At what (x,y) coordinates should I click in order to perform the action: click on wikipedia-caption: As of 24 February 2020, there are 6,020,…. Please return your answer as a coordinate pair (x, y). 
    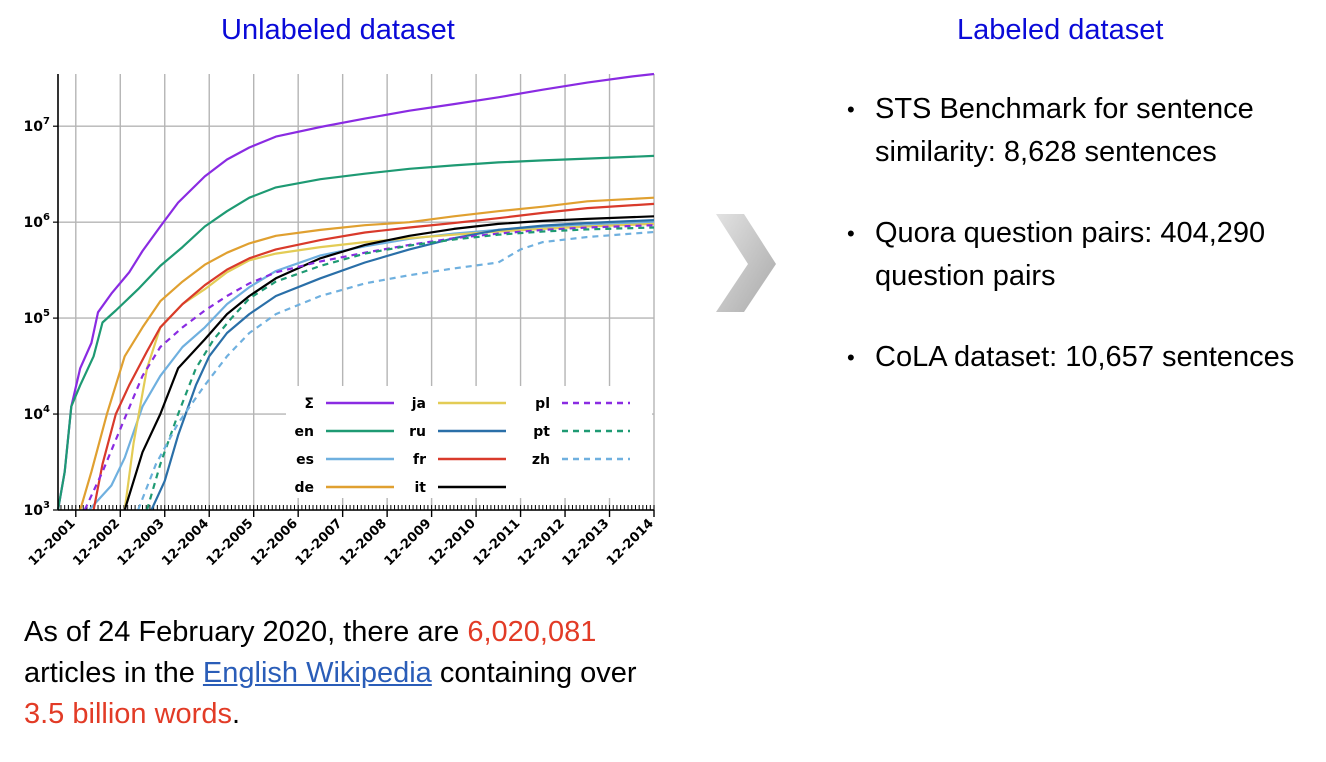
    Looking at the image, I should click on (344, 673).